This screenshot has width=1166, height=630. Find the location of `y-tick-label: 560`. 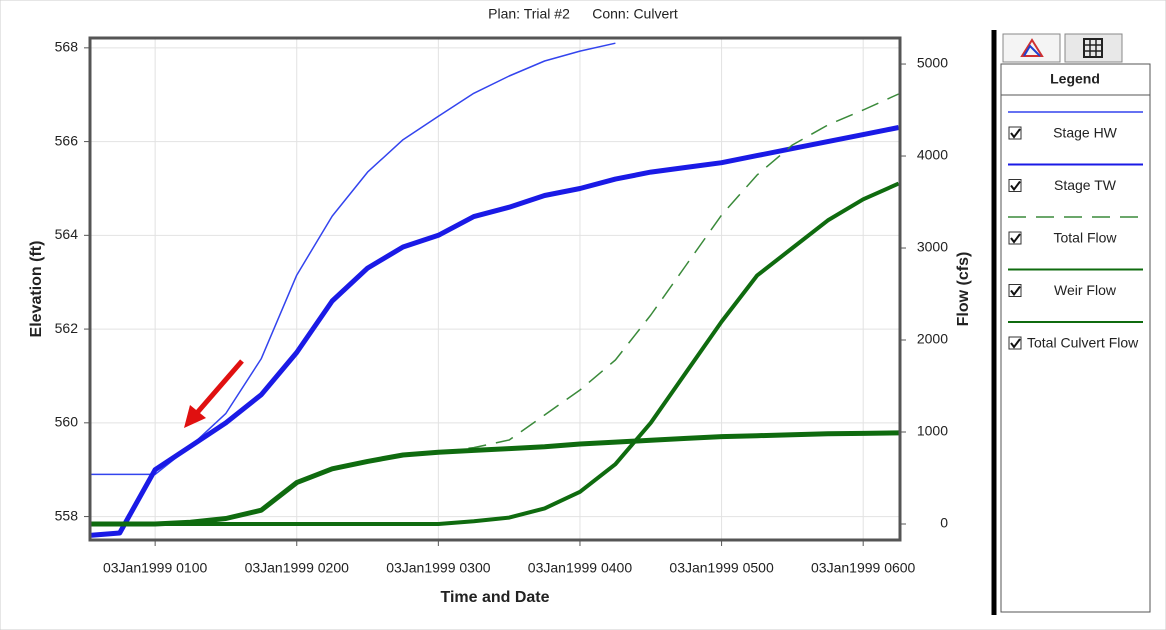

y-tick-label: 560 is located at coordinates (67, 422).